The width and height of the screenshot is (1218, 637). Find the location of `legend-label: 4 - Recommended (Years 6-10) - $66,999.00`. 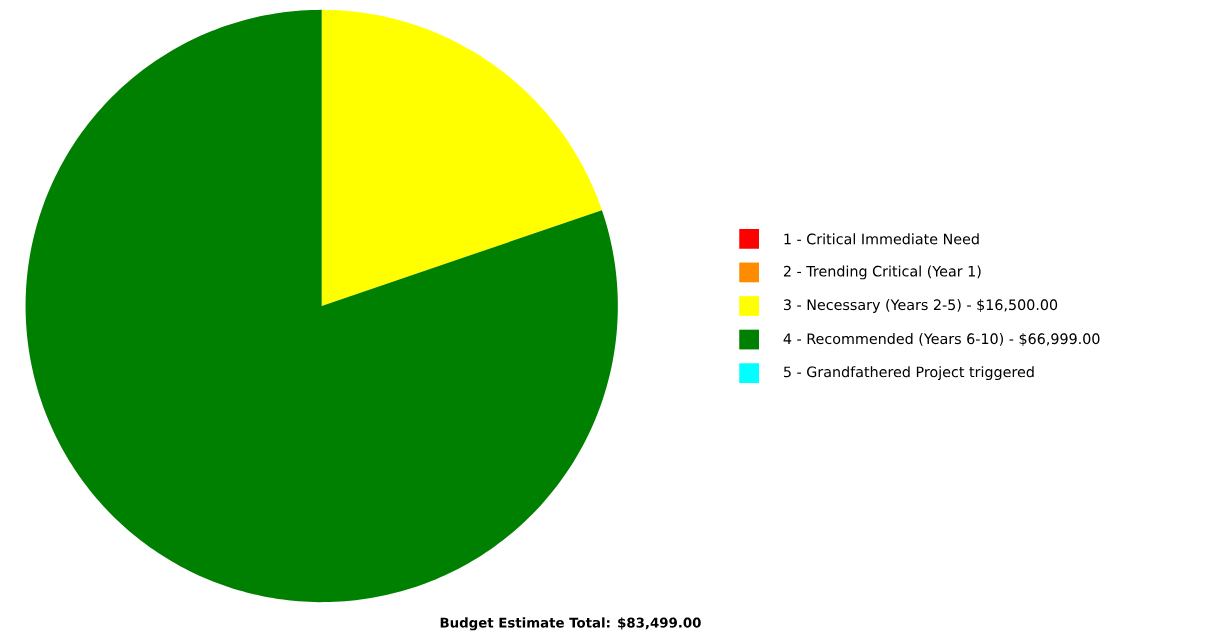

legend-label: 4 - Recommended (Years 6-10) - $66,999.00 is located at coordinates (941, 340).